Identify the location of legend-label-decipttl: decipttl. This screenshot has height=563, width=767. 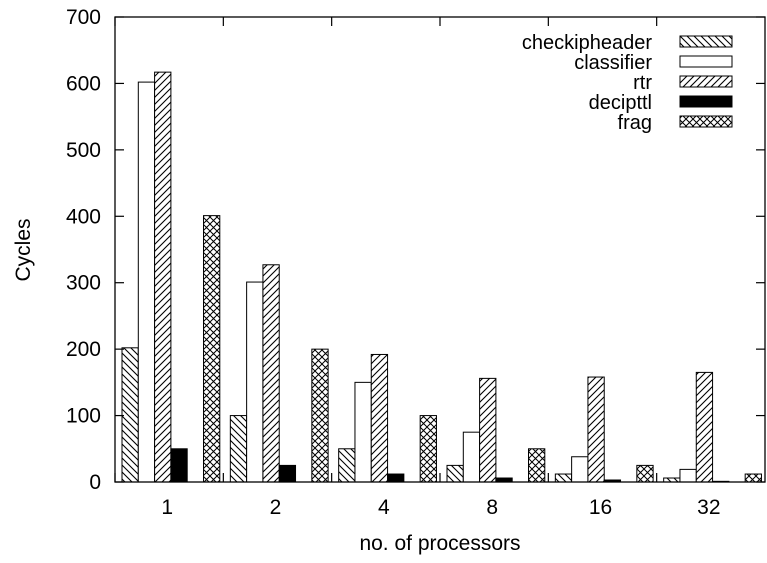
(620, 103).